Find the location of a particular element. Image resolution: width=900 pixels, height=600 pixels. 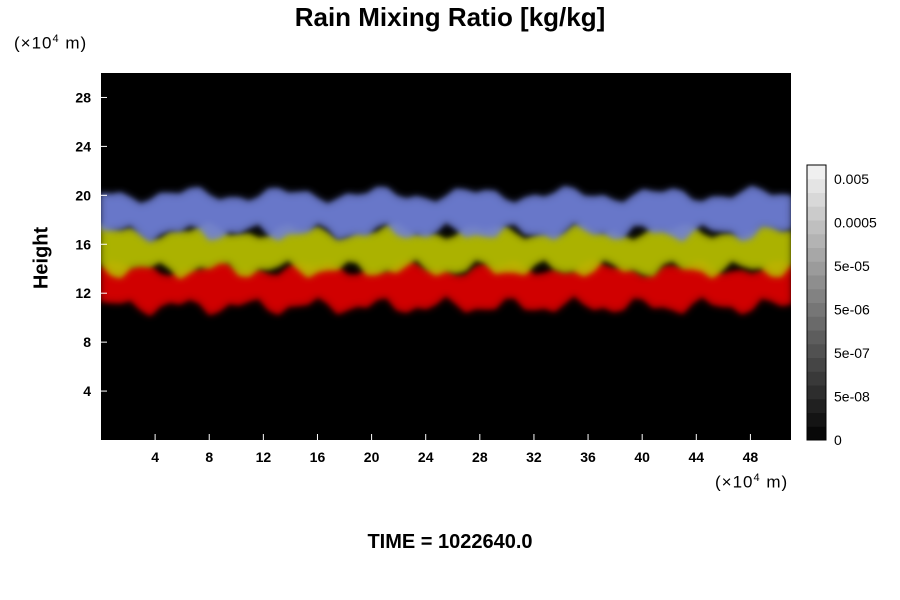

x-axis-unit: (×104 m) is located at coordinates (752, 482).